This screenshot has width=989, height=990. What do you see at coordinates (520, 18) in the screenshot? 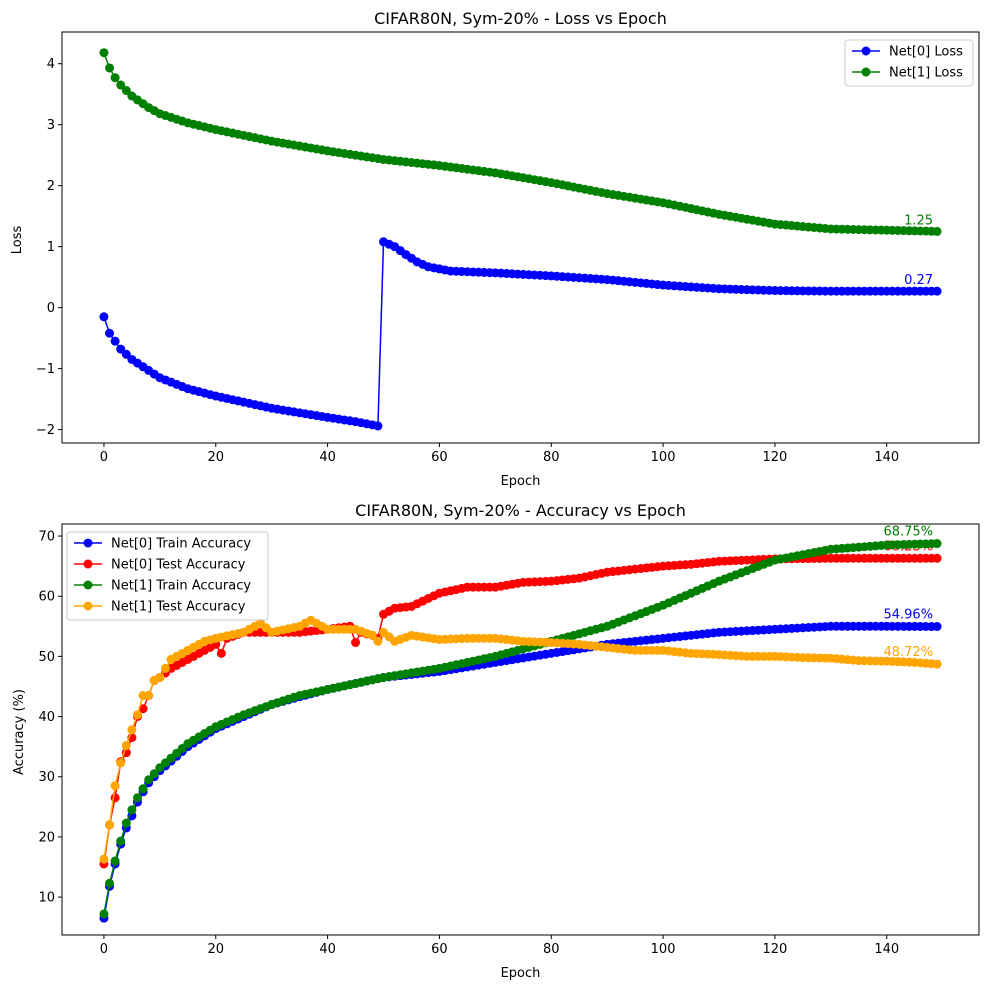
I see `loss-chart-title: CIFAR80N, Sym-20% - Loss vs Epoch` at bounding box center [520, 18].